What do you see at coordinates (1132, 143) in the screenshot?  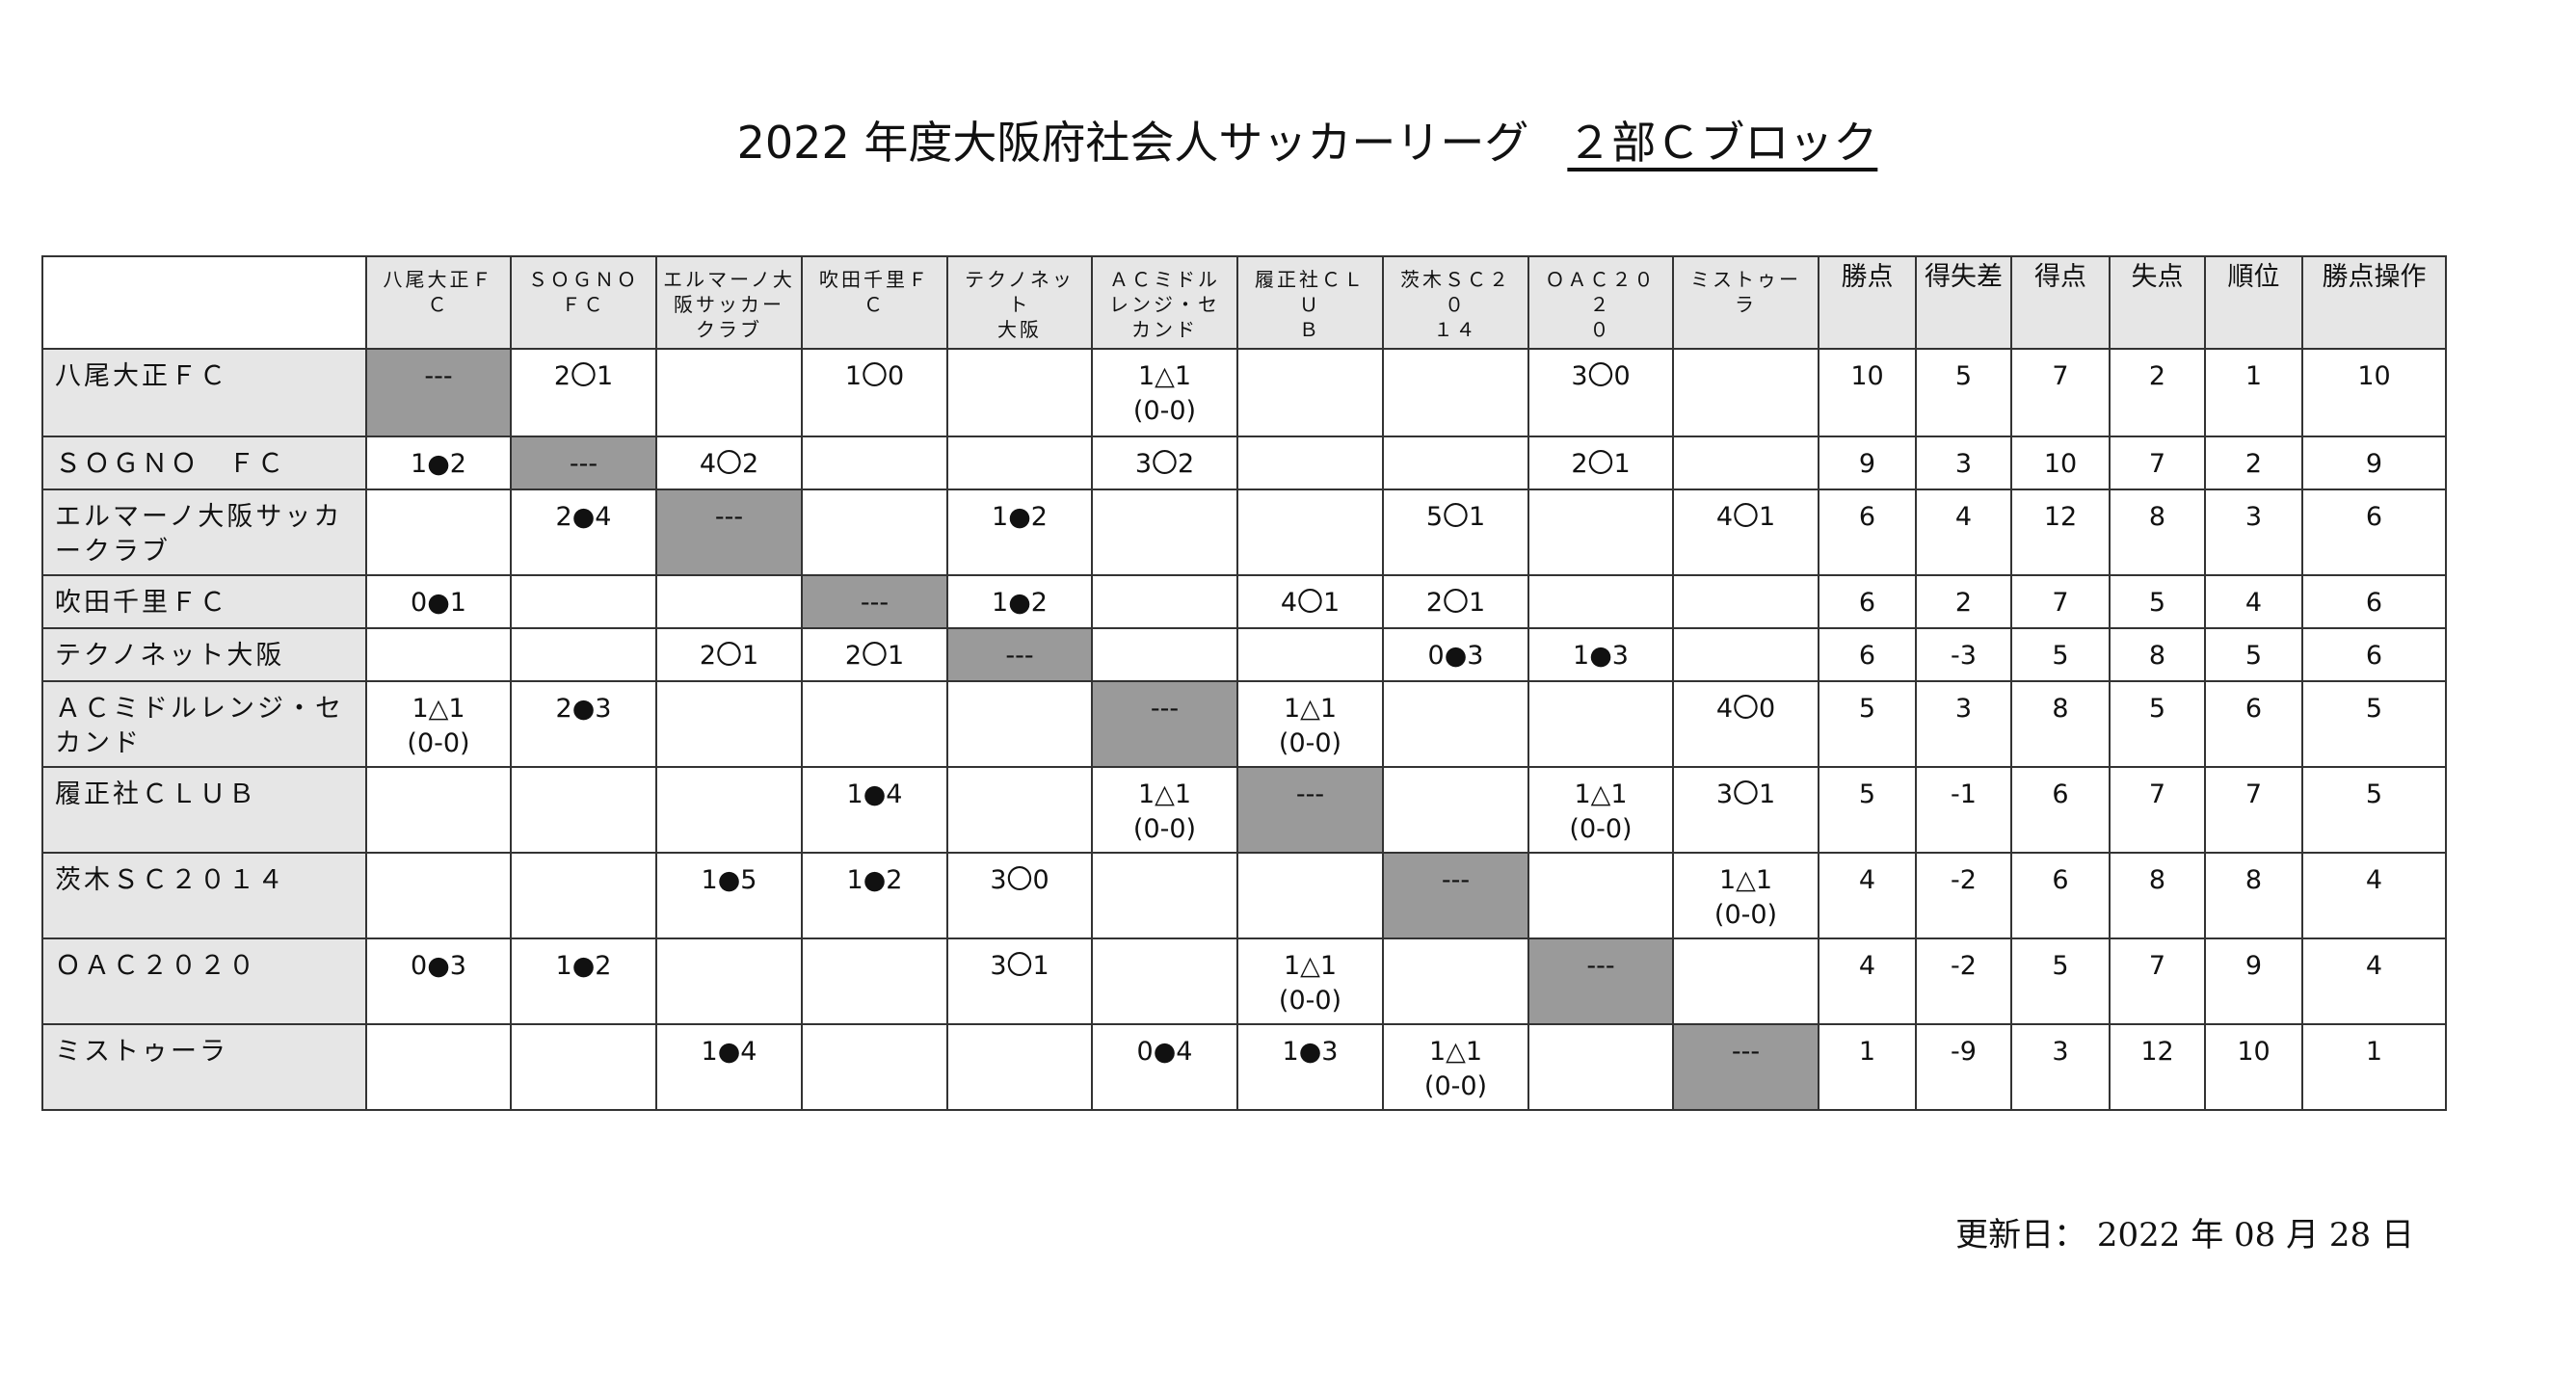 I see `title-main: 2022 年度大阪府社会人サッカーリーグ` at bounding box center [1132, 143].